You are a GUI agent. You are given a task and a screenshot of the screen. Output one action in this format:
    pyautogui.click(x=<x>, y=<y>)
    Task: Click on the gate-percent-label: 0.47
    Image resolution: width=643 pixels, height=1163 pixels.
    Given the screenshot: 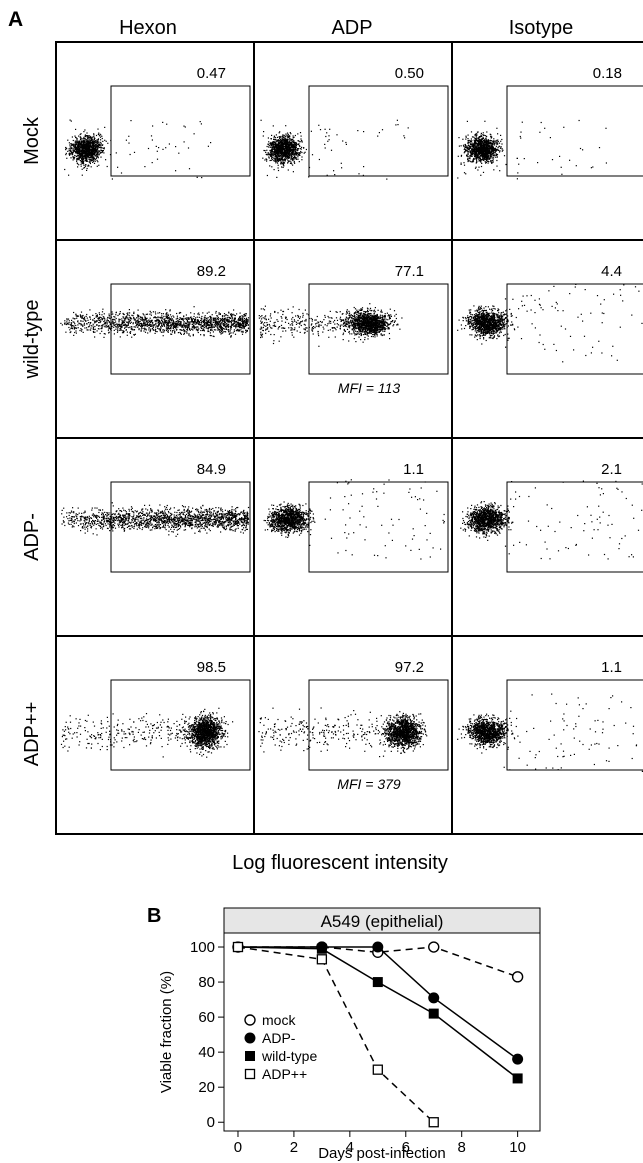 What is the action you would take?
    pyautogui.click(x=211, y=73)
    